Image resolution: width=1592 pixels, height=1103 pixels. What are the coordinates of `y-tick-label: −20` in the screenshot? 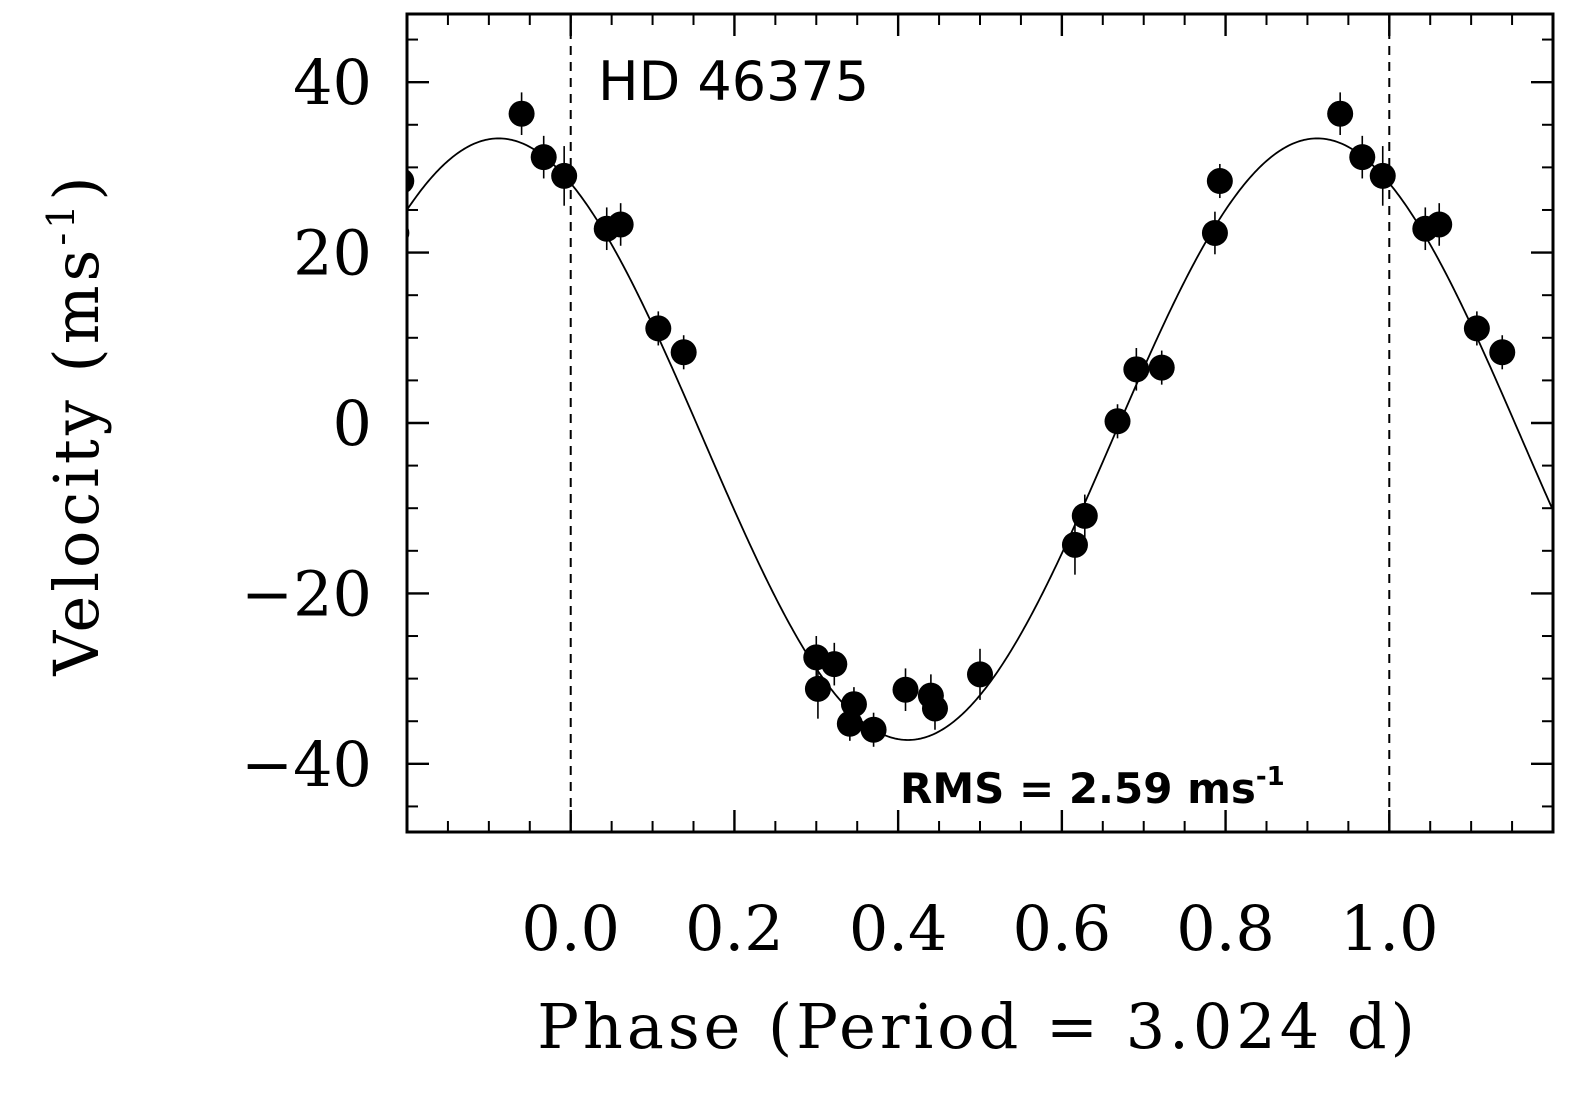 It's located at (306, 593).